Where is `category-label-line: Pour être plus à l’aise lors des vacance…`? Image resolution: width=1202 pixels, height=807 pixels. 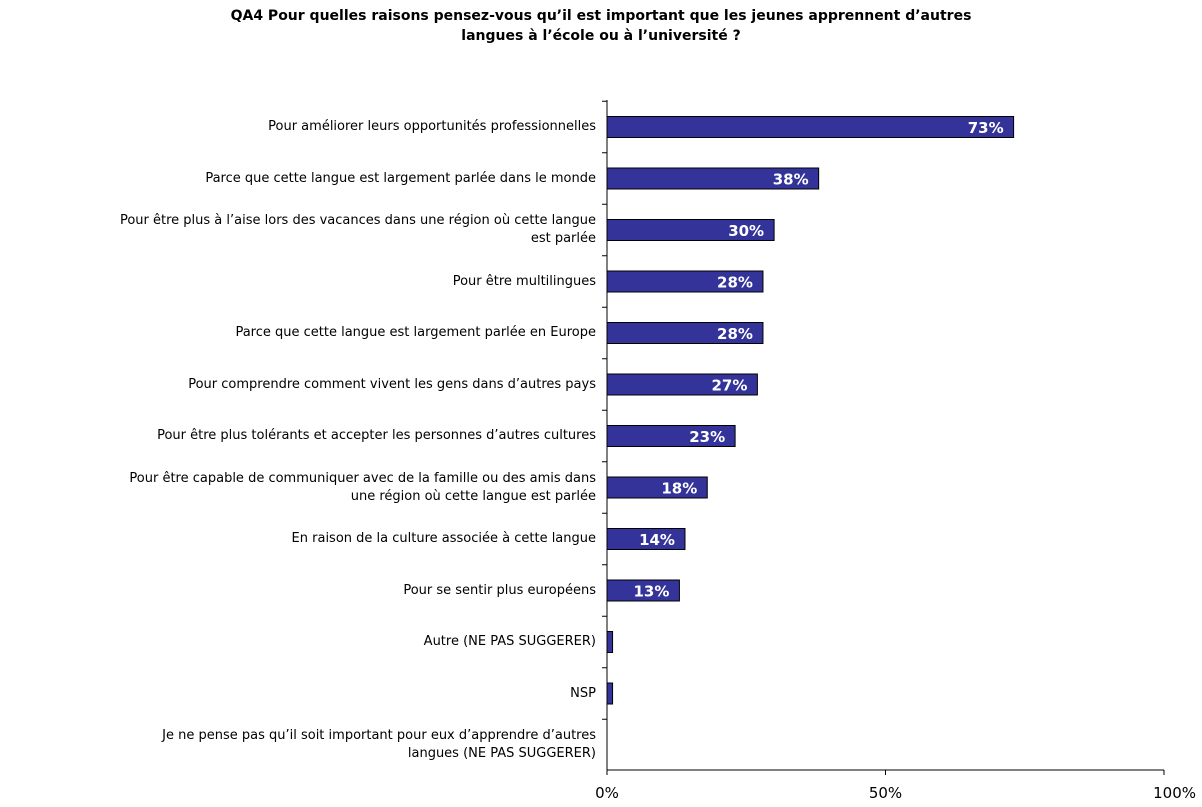 category-label-line: Pour être plus à l’aise lors des vacance… is located at coordinates (357, 220).